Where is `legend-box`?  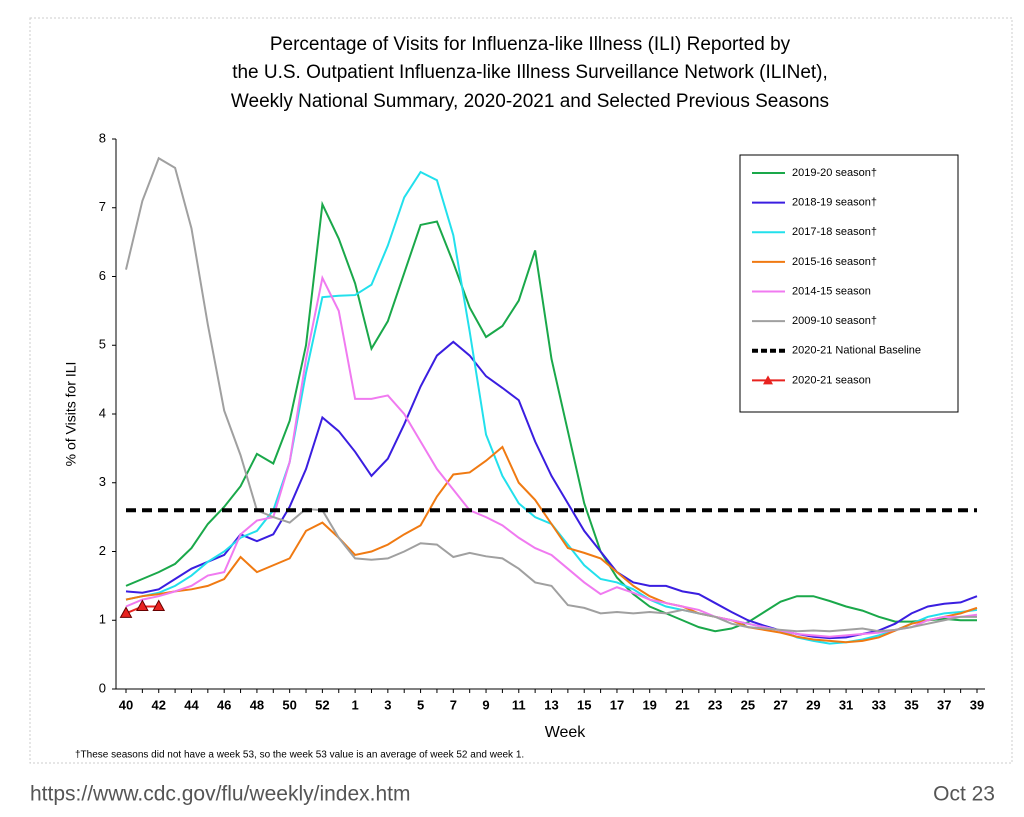 legend-box is located at coordinates (849, 283).